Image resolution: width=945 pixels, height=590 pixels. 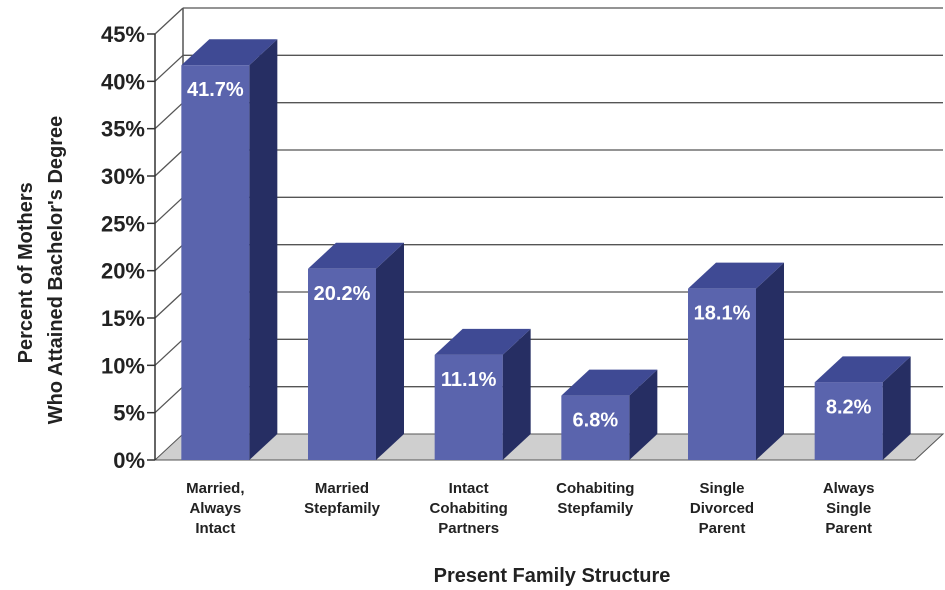 What do you see at coordinates (123, 176) in the screenshot?
I see `y-tick-label: 30%` at bounding box center [123, 176].